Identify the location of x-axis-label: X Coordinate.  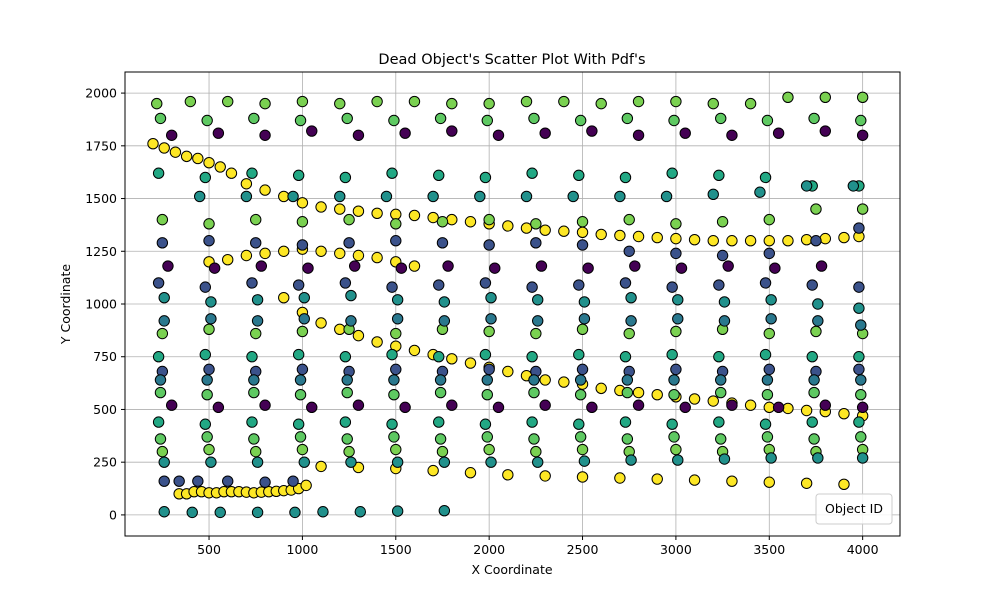
(511, 569).